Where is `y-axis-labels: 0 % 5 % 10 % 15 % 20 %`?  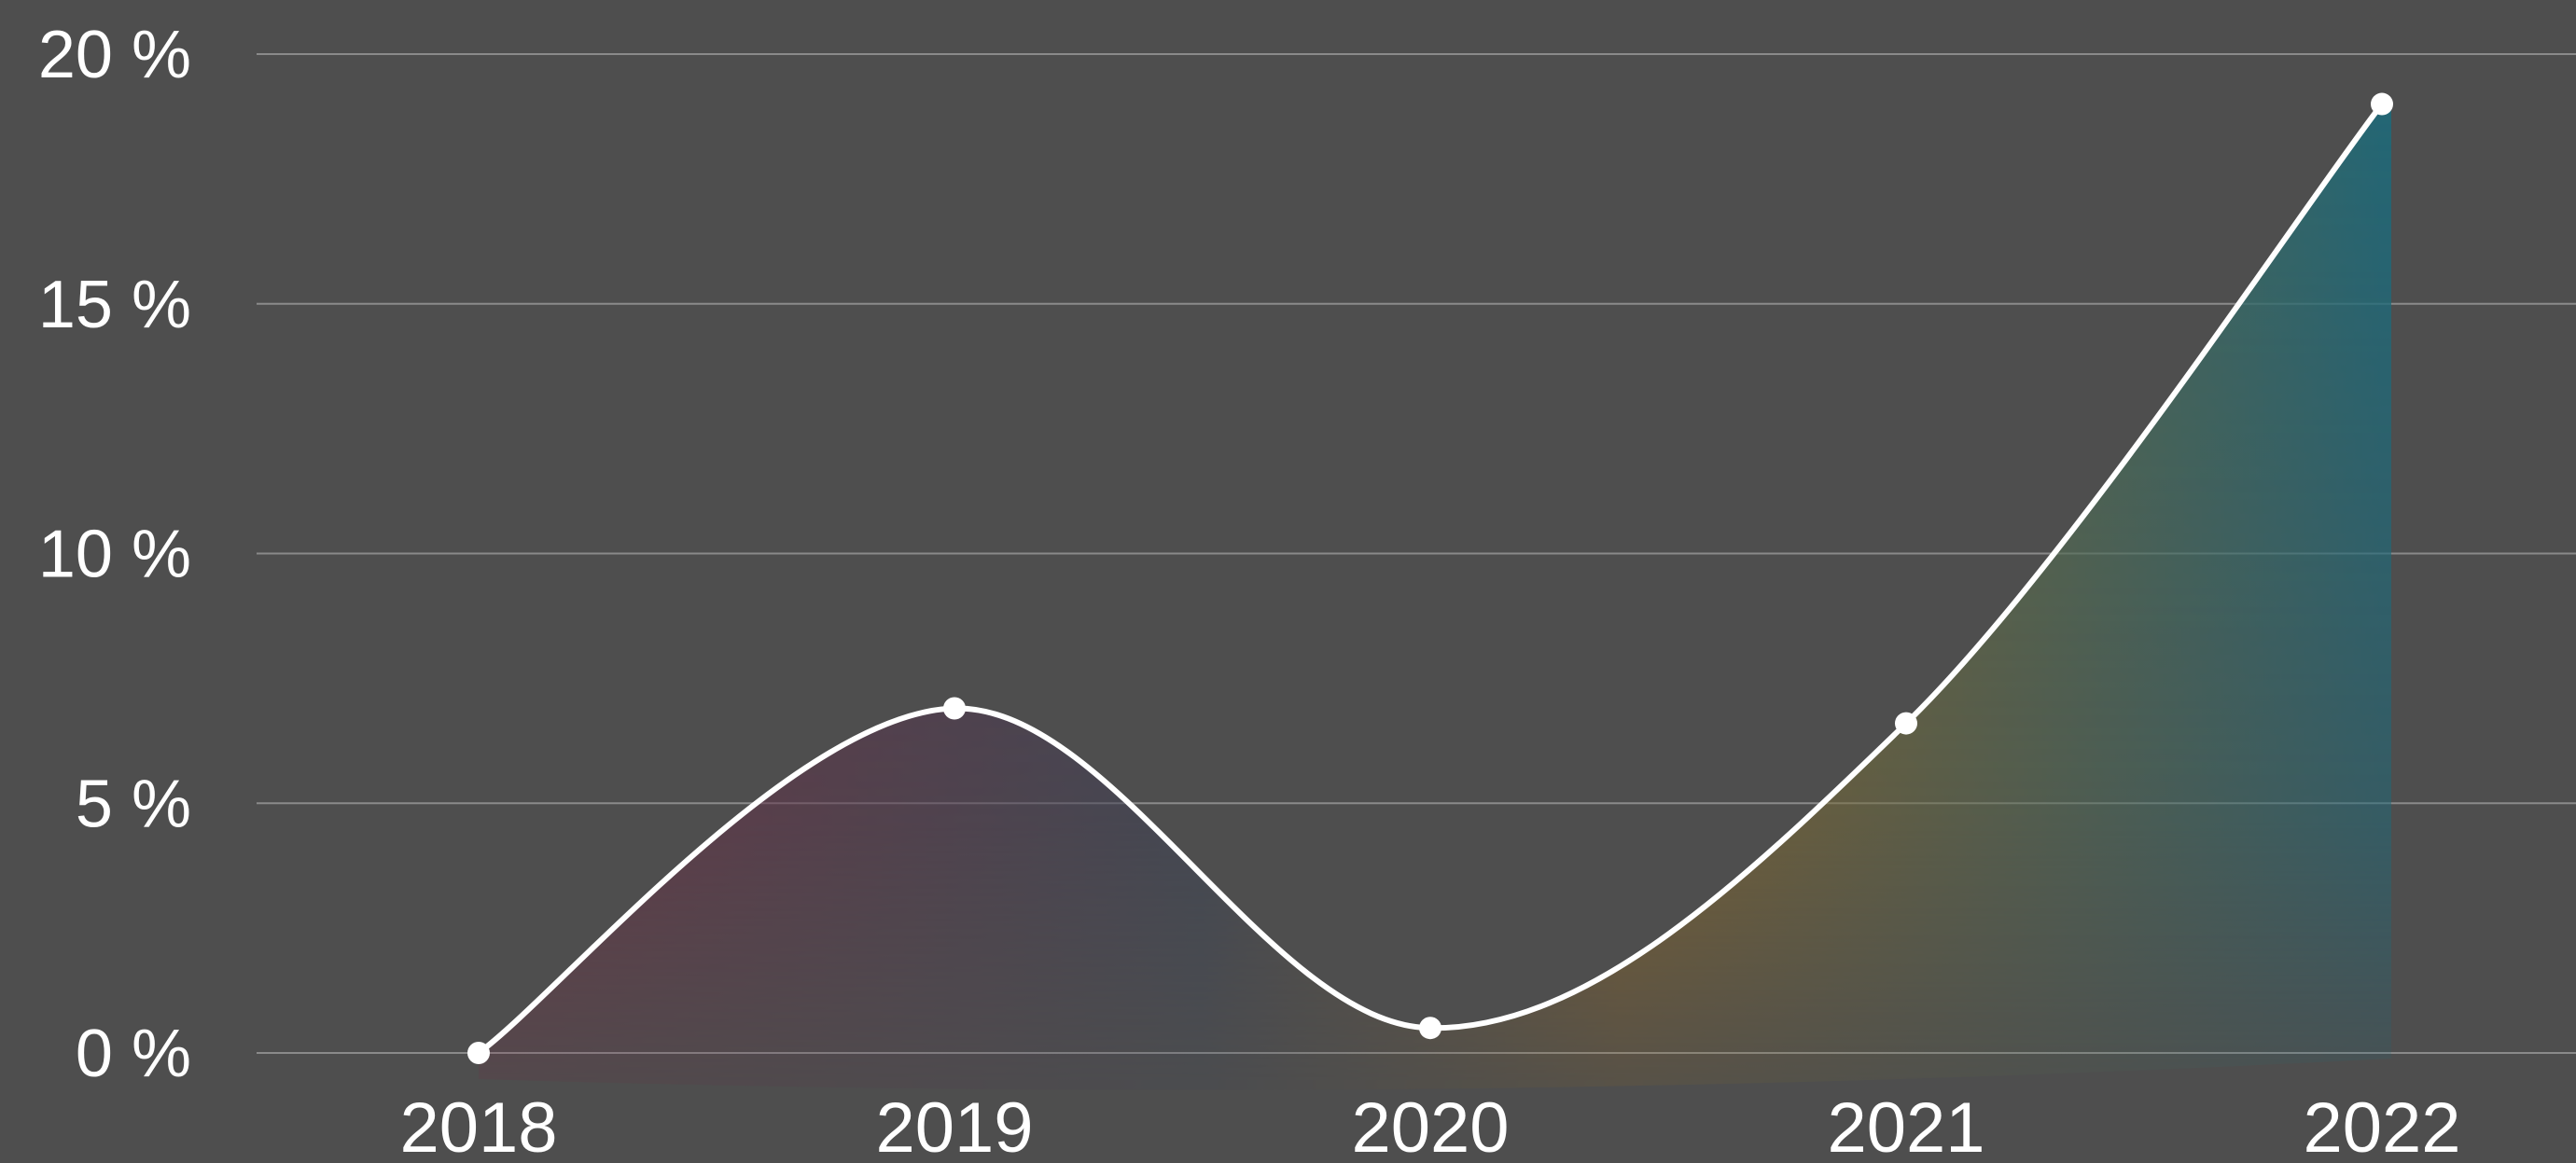 y-axis-labels: 0 % 5 % 10 % 15 % 20 % is located at coordinates (115, 554).